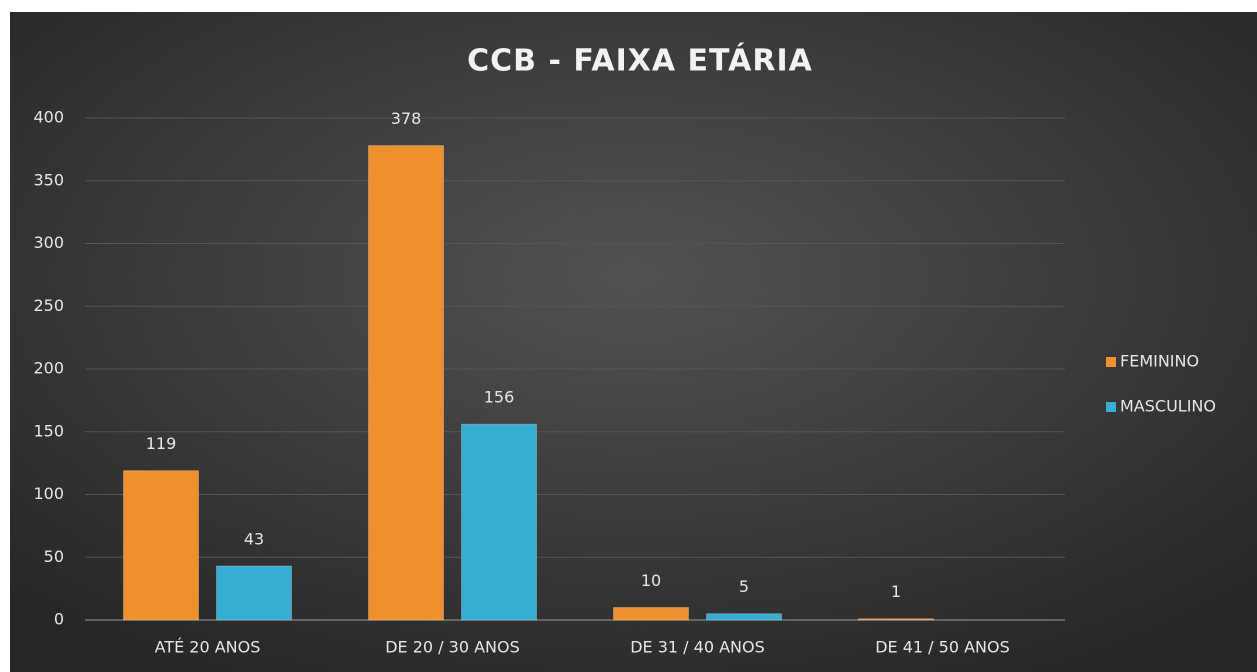 This screenshot has height=672, width=1257. Describe the element at coordinates (48, 493) in the screenshot. I see `y-tick-label: 100` at that location.